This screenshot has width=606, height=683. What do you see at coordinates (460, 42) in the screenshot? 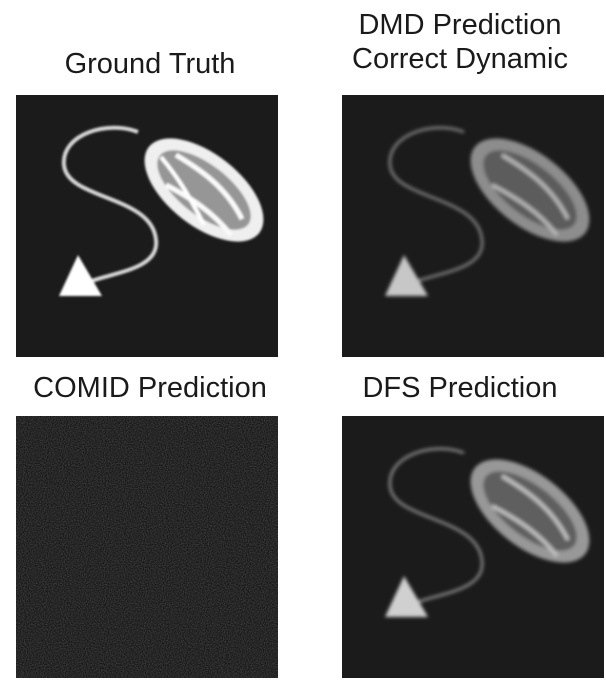
I see `panel-title: DMD Prediction Correct Dynamic` at bounding box center [460, 42].